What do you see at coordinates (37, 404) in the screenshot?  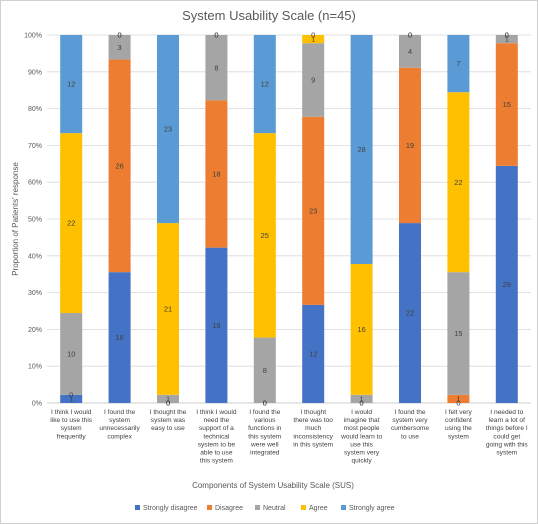 I see `y-tick-label: 0%` at bounding box center [37, 404].